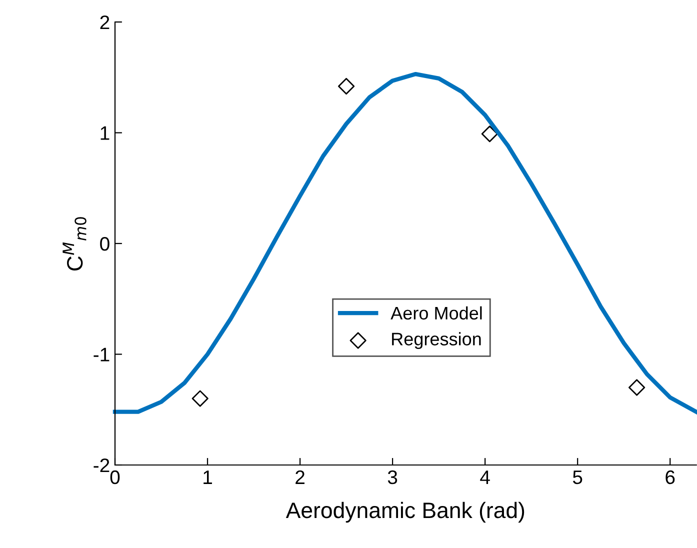 The image size is (697, 548). What do you see at coordinates (115, 477) in the screenshot?
I see `x-tick-label: 0` at bounding box center [115, 477].